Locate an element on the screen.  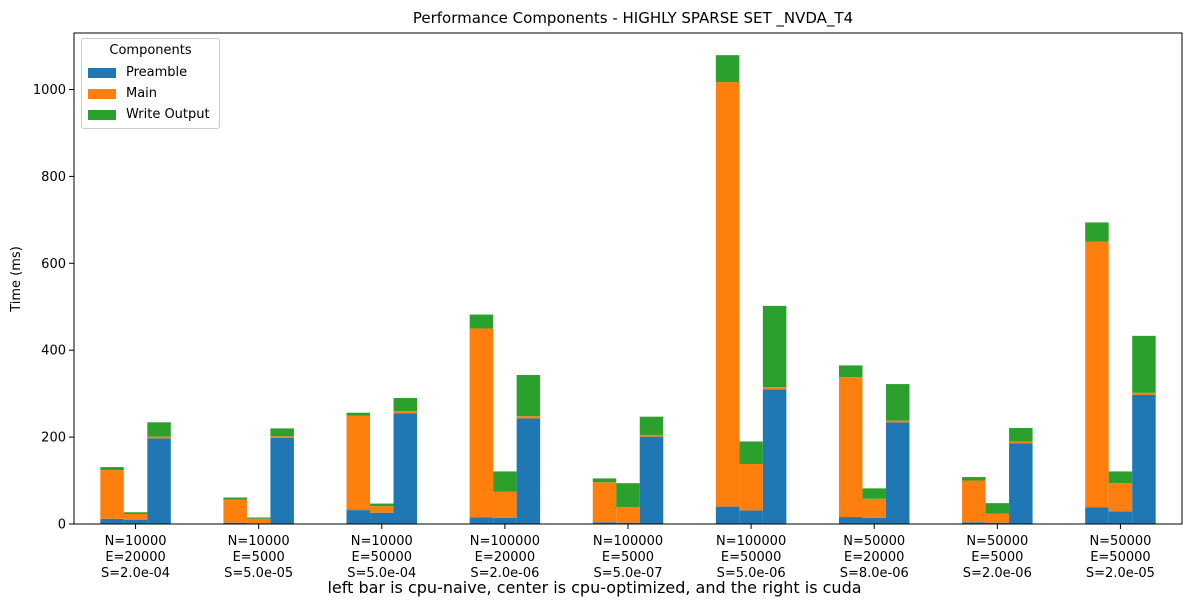
bar-segment-write-output-7-cpu-naive is located at coordinates (850, 371).